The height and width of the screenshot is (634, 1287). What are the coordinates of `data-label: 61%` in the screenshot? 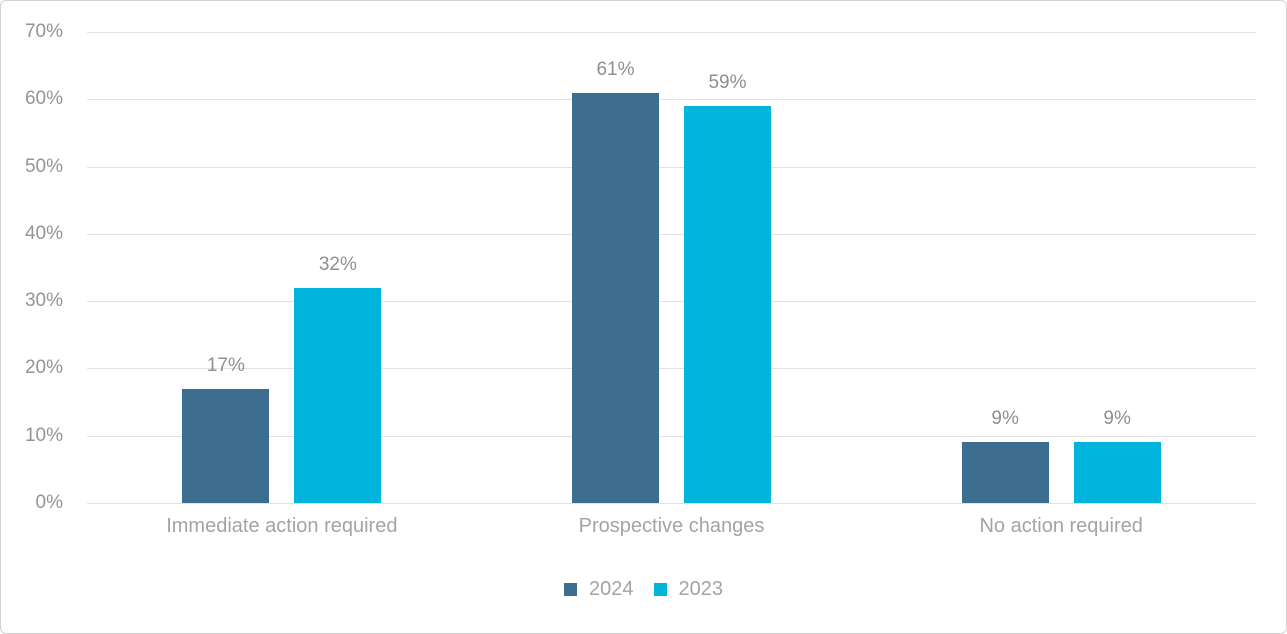 It's located at (615, 69).